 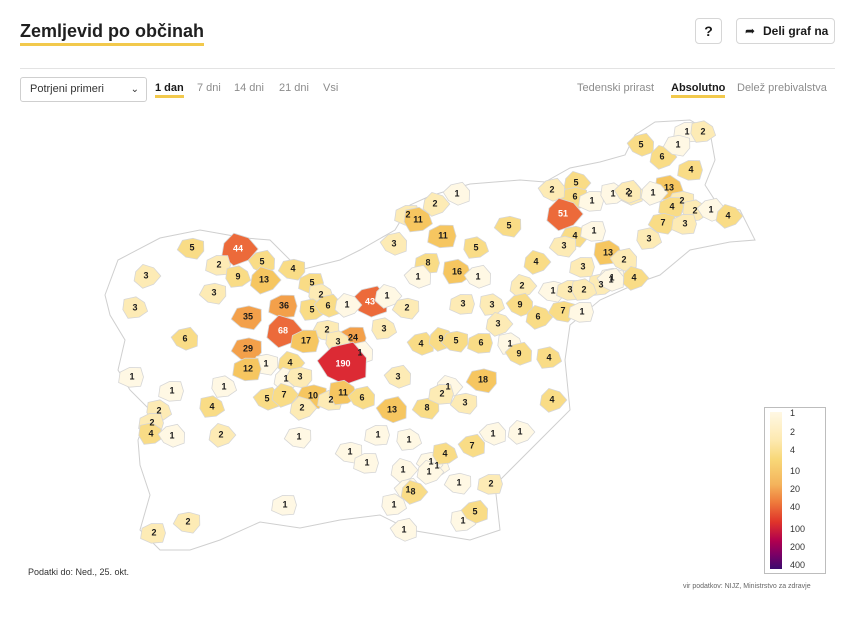 I want to click on range-tab-14-days: 14 dni, so click(x=249, y=88).